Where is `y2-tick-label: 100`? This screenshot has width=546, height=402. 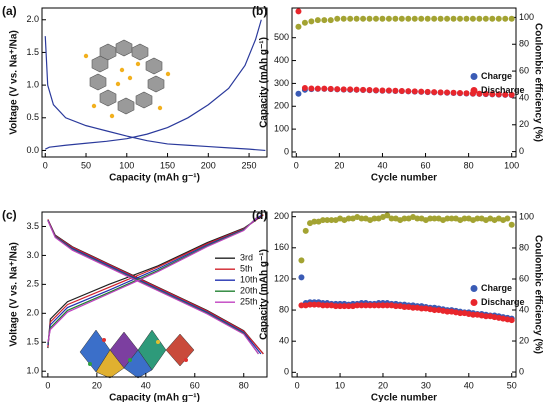 y2-tick-label: 100 is located at coordinates (526, 17).